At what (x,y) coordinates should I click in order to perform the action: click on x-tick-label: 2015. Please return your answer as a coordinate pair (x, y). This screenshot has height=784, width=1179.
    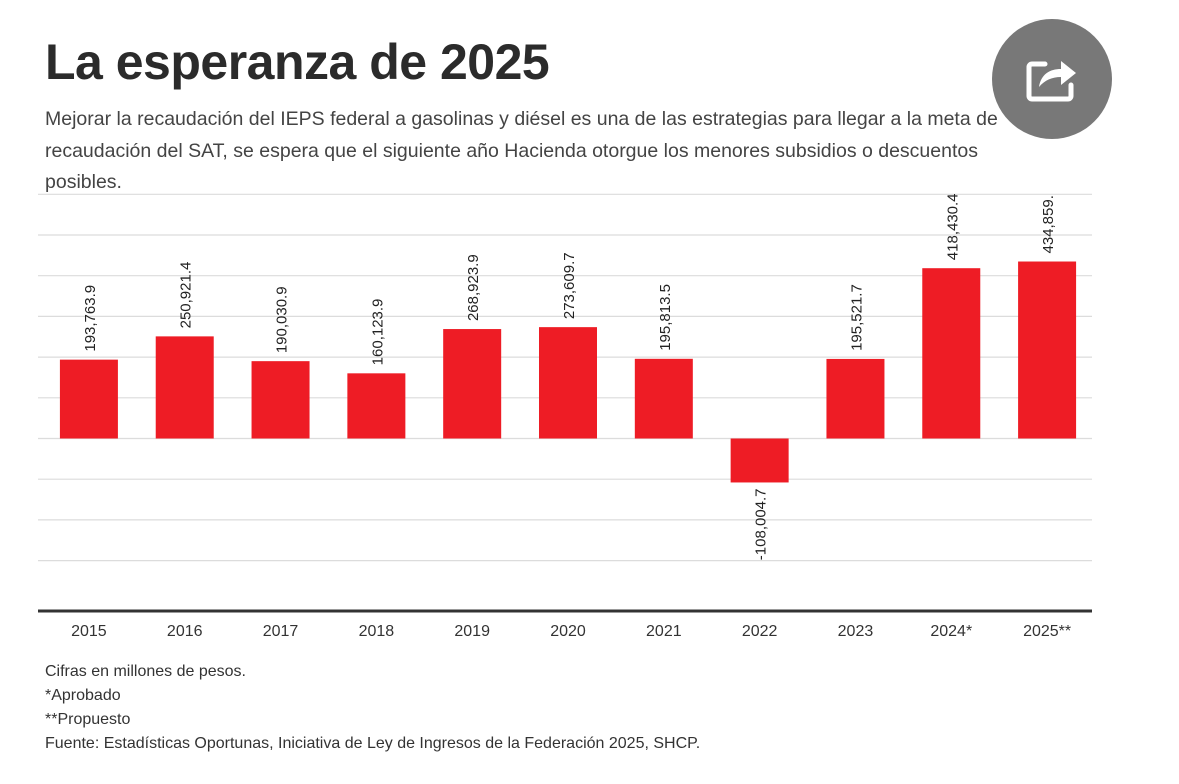
    Looking at the image, I should click on (89, 631).